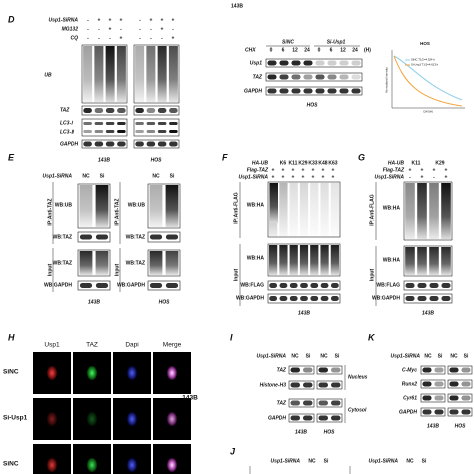 The height and width of the screenshot is (474, 474). What do you see at coordinates (387, 80) in the screenshot?
I see `label: Normalized Intensity` at bounding box center [387, 80].